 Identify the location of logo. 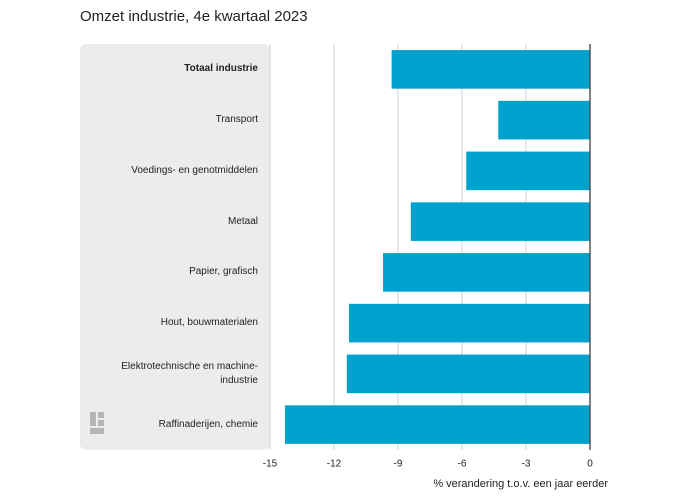
(97, 423).